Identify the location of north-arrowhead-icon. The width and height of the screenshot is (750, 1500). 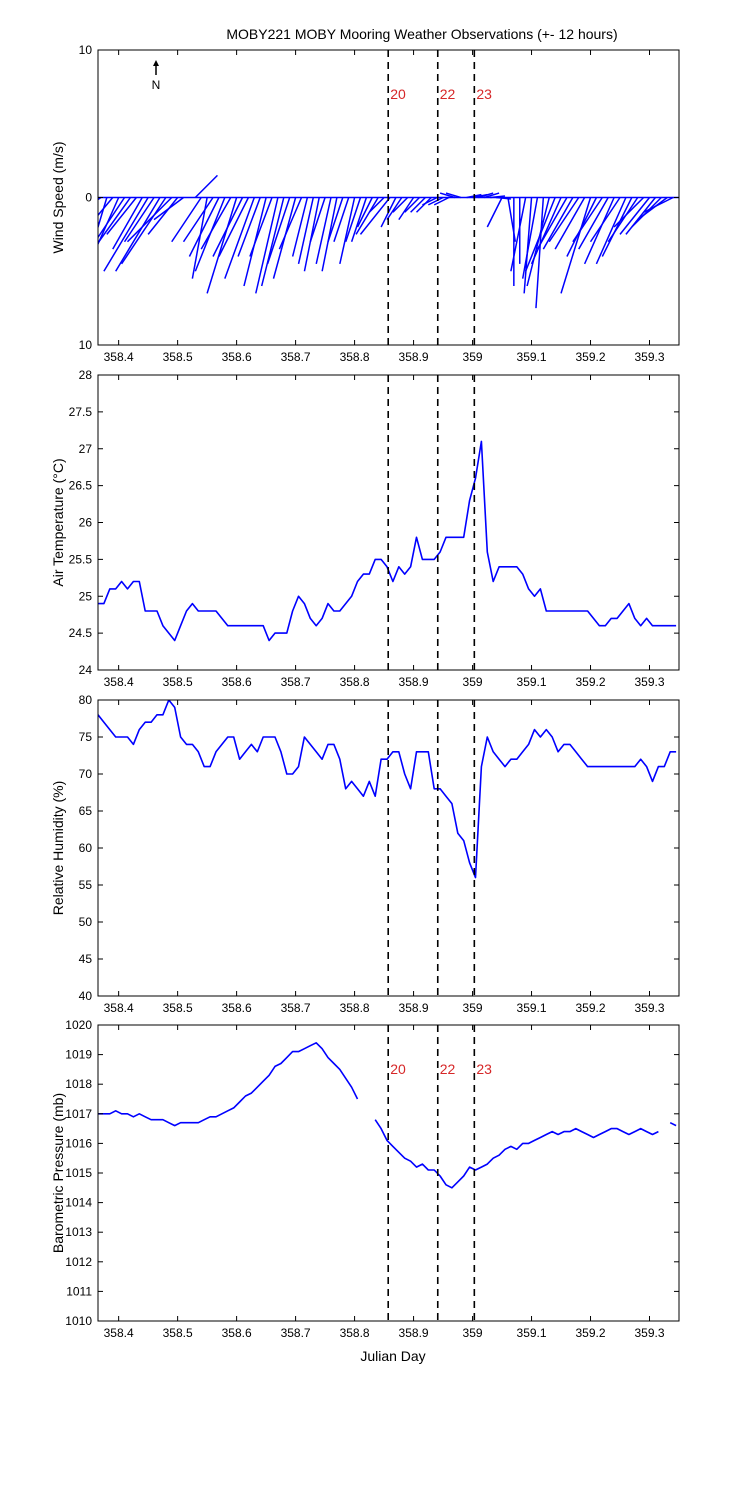
(156, 63).